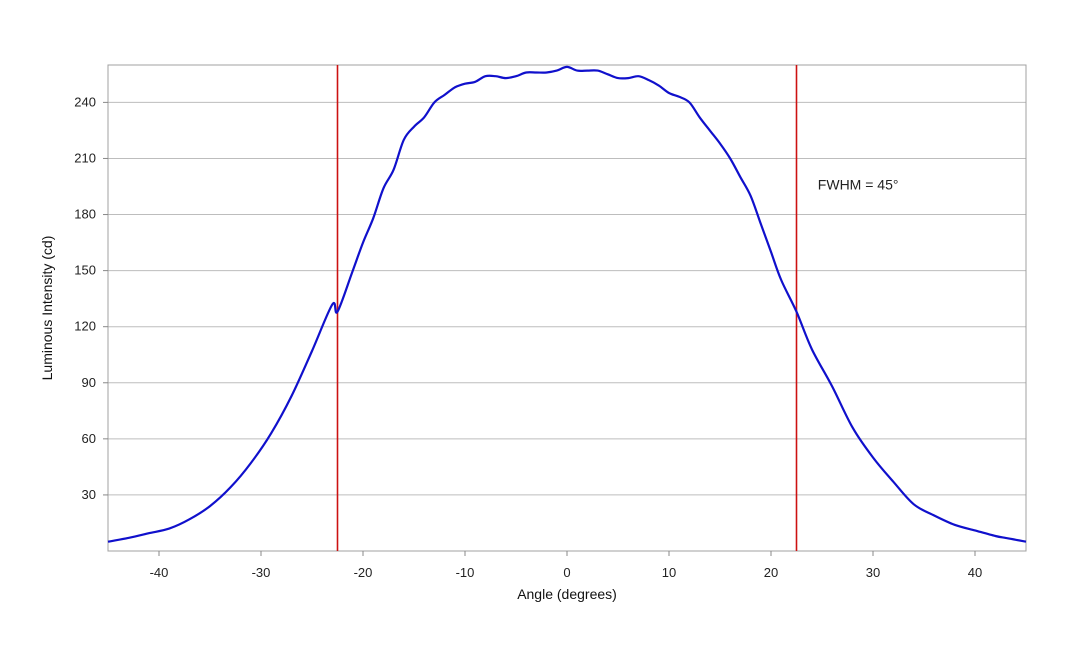  Describe the element at coordinates (85, 326) in the screenshot. I see `y-tick-label: 120` at that location.